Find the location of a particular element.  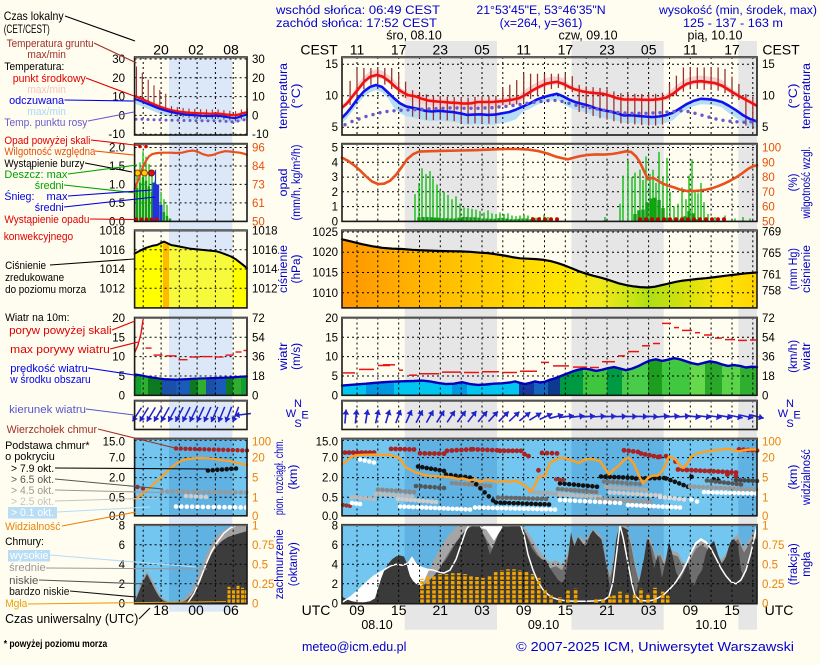

svg-text: (km) is located at coordinates (793, 477).